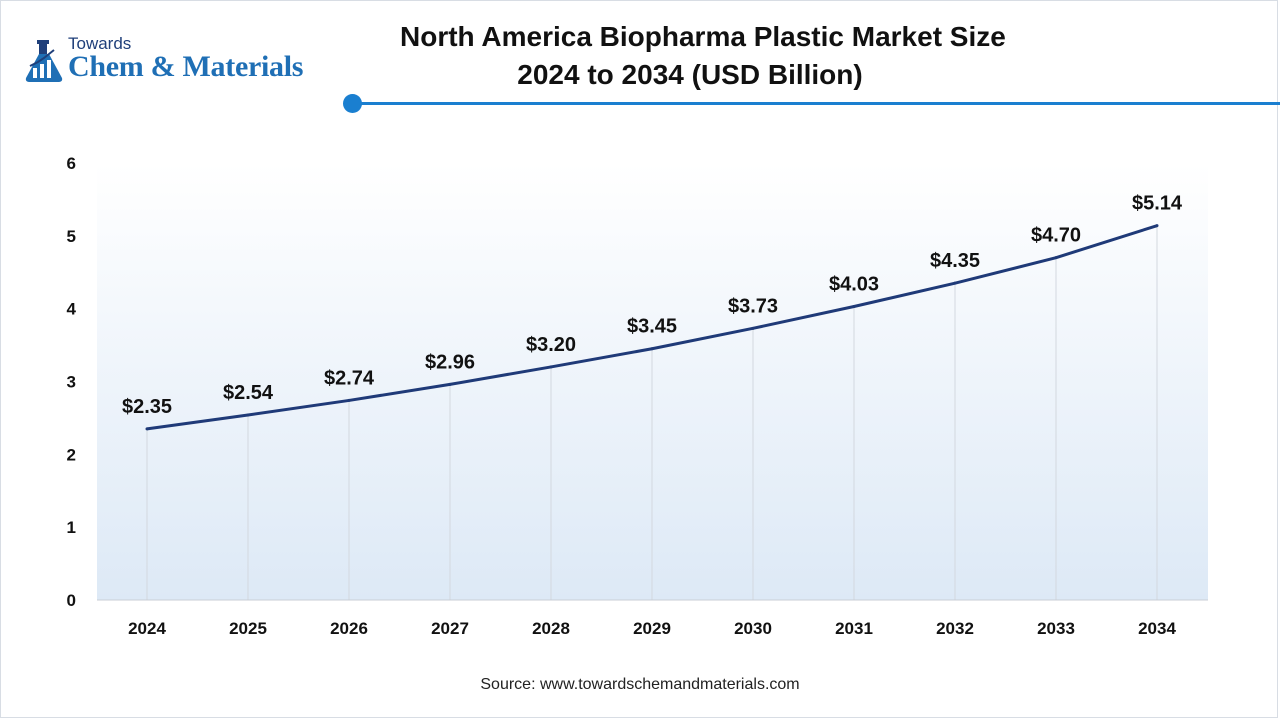 The height and width of the screenshot is (720, 1280). I want to click on x-tick-label: 2025, so click(248, 628).